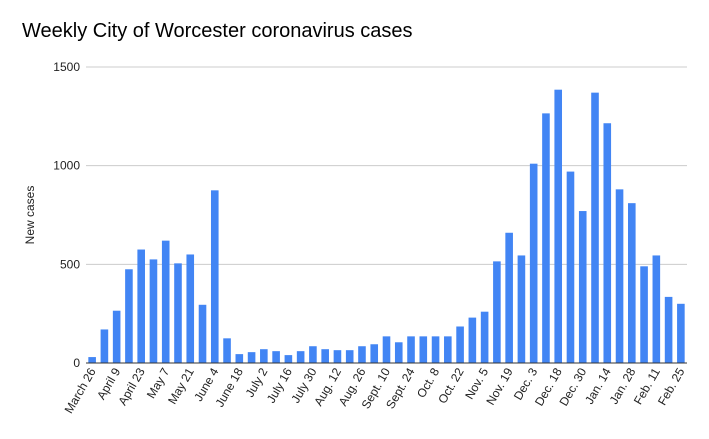  I want to click on y-tick-label: 1500, so click(66, 67).